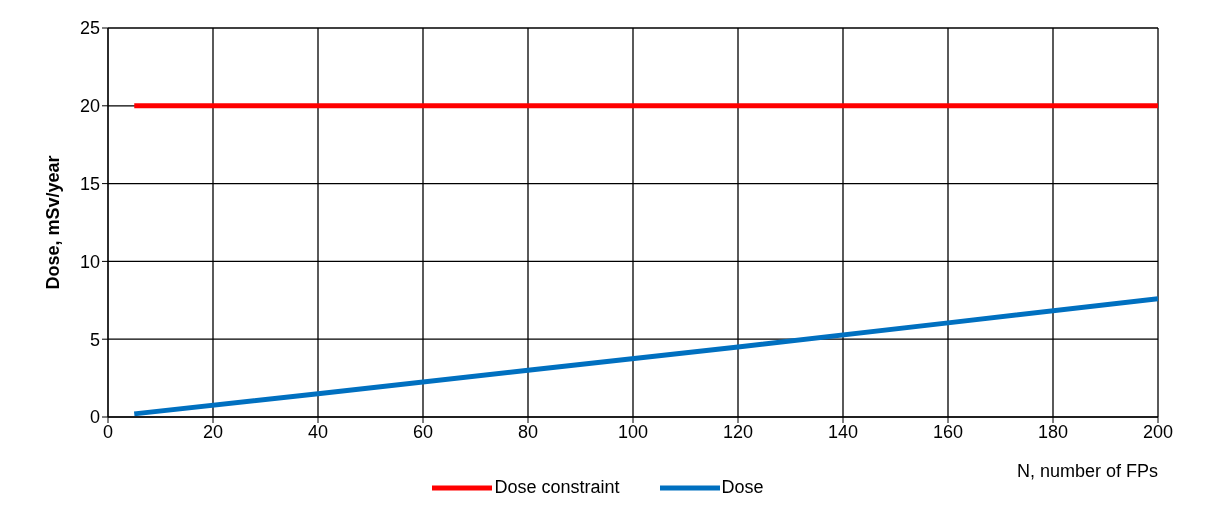  Describe the element at coordinates (423, 431) in the screenshot. I see `x-tick-label: 60` at that location.